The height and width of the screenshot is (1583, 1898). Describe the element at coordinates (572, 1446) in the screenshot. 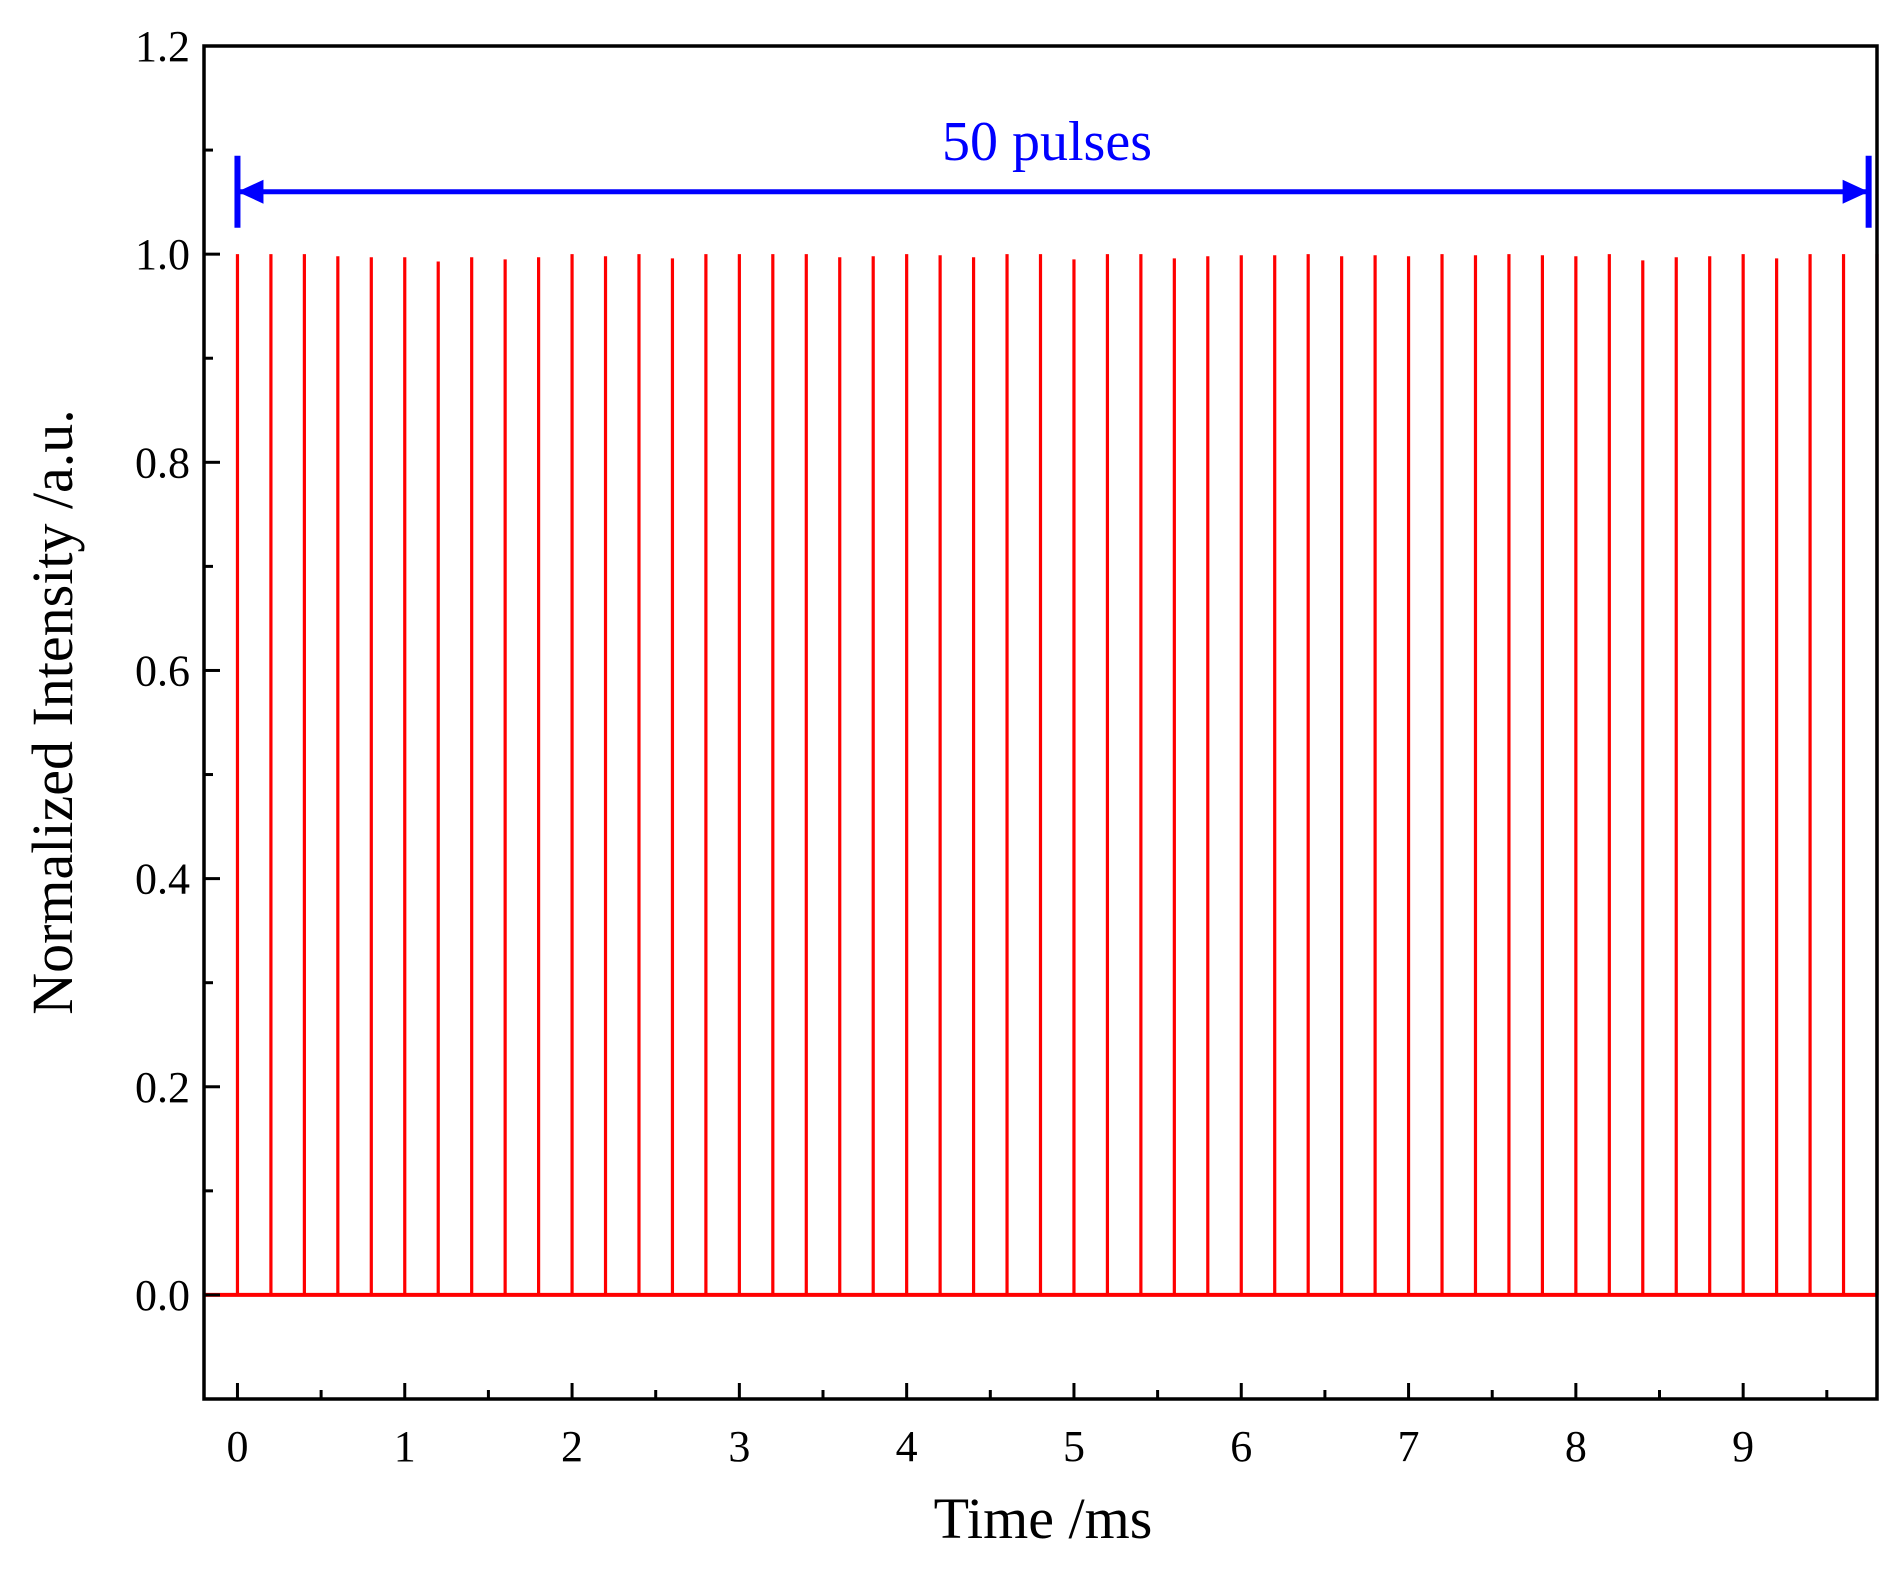

I see `x-tick-label: 2` at that location.